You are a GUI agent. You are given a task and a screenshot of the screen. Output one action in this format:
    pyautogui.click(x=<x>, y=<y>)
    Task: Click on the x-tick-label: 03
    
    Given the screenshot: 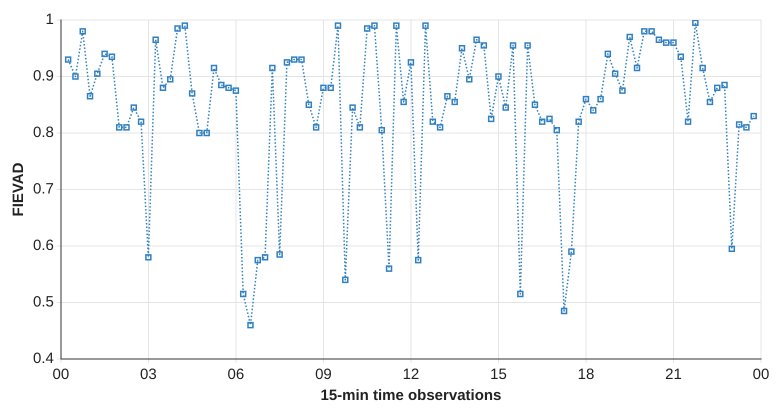 What is the action you would take?
    pyautogui.click(x=148, y=375)
    